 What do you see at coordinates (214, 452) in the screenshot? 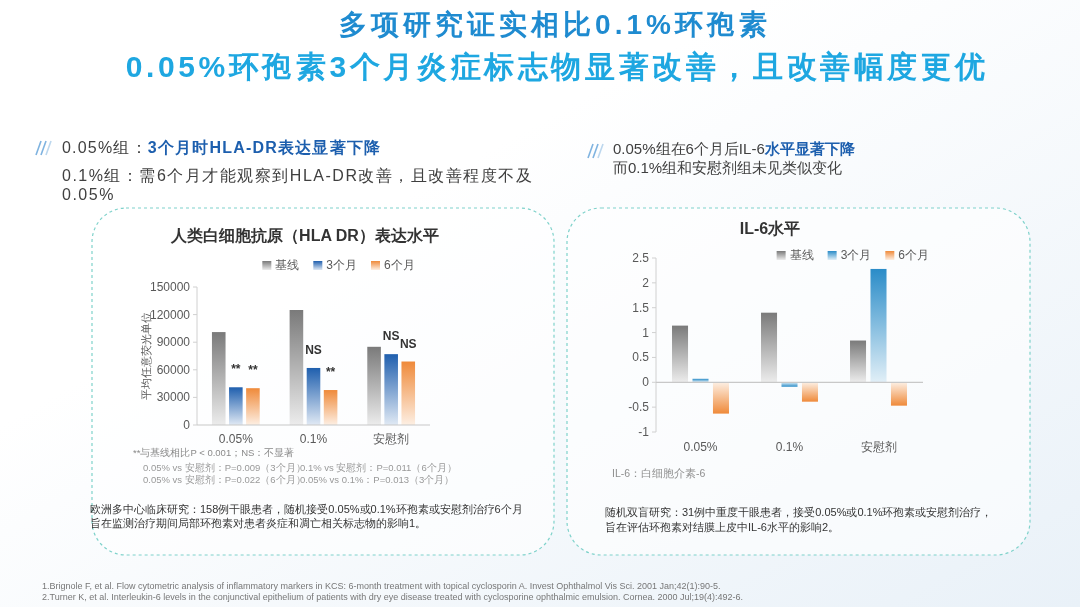
I see `text: **与基线相比P < 0.001；NS：不显著` at bounding box center [214, 452].